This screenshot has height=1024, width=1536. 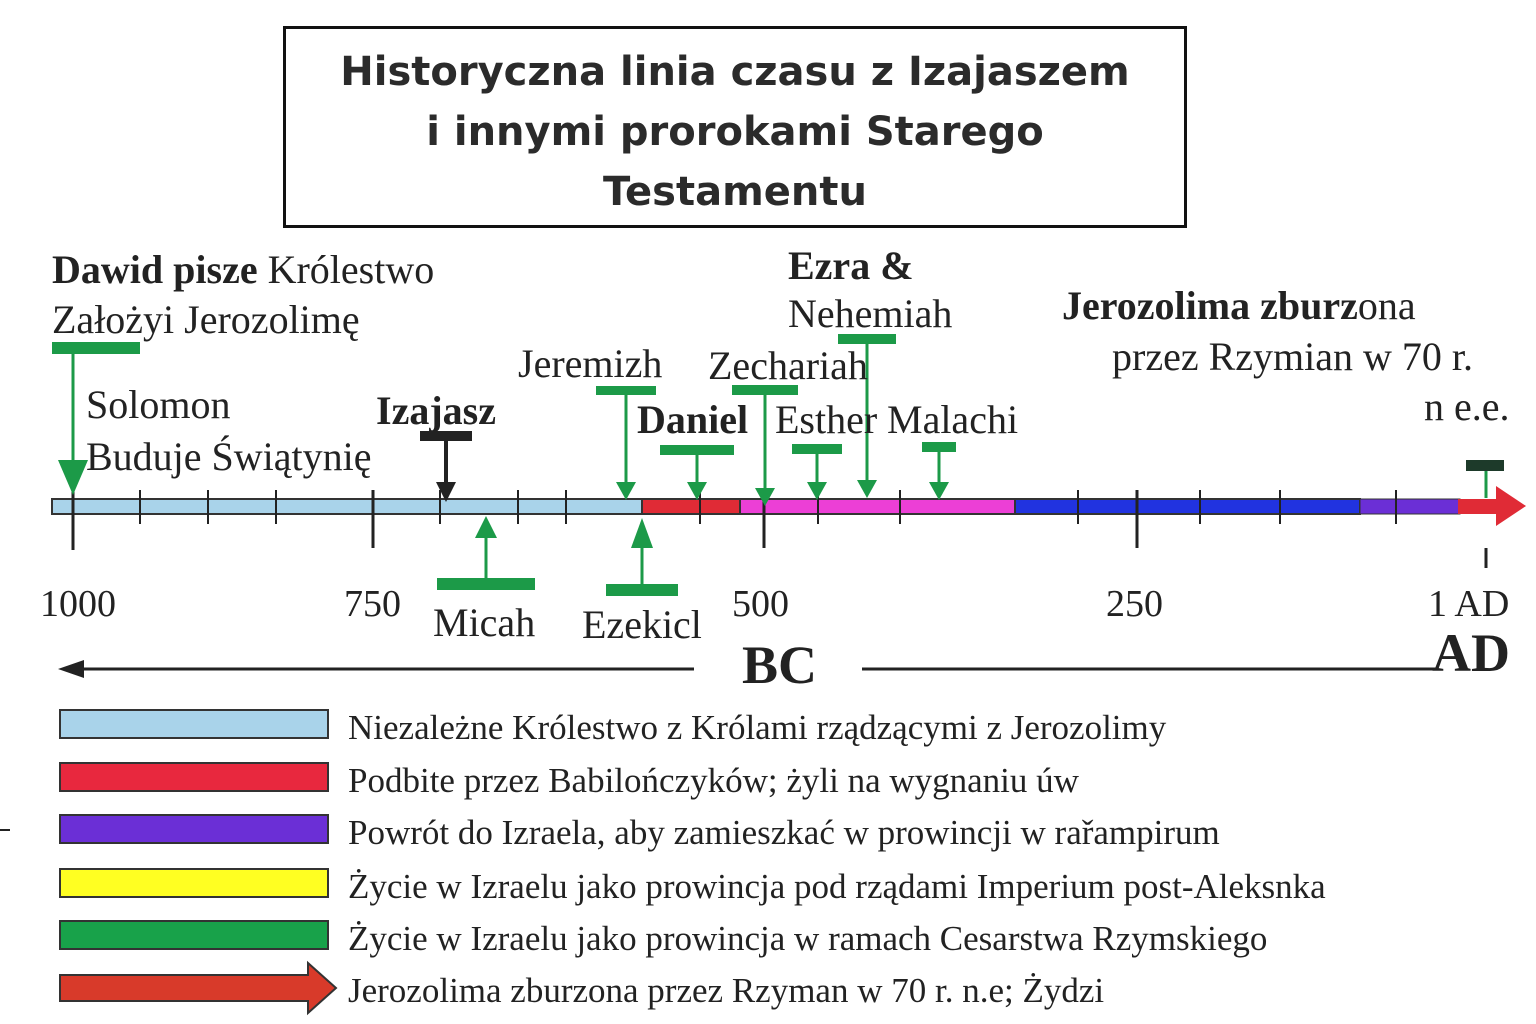 What do you see at coordinates (71, 669) in the screenshot?
I see `bc-arrow-head` at bounding box center [71, 669].